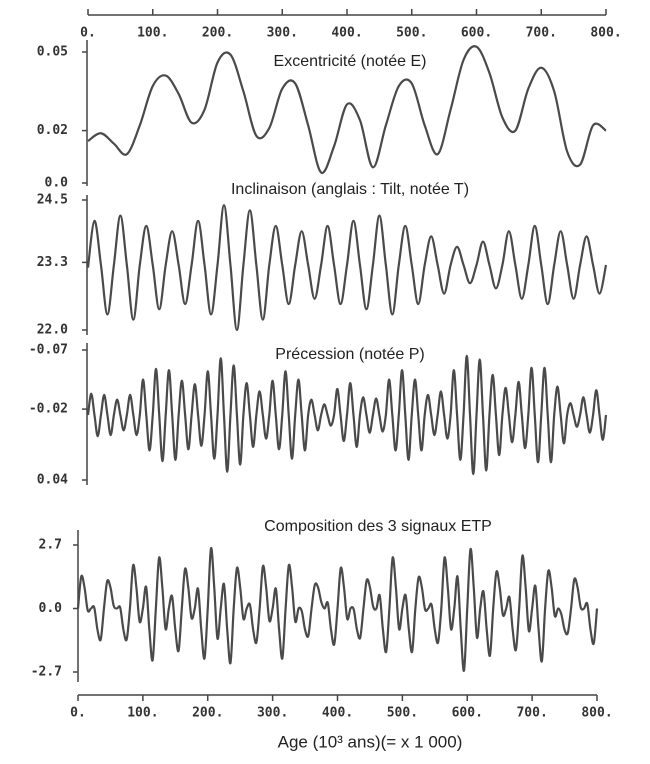  What do you see at coordinates (349, 354) in the screenshot?
I see `panel-title: Précession (notée P)` at bounding box center [349, 354].